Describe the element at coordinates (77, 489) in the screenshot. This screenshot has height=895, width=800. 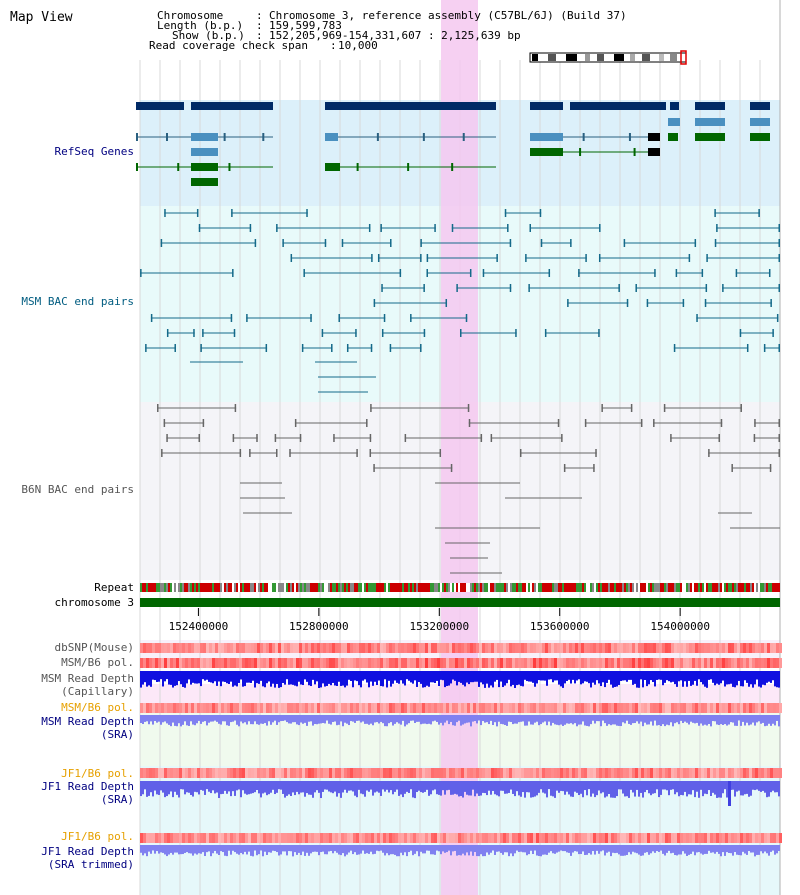
I see `track-label-b6n-bac: B6N BAC end pairs` at that location.